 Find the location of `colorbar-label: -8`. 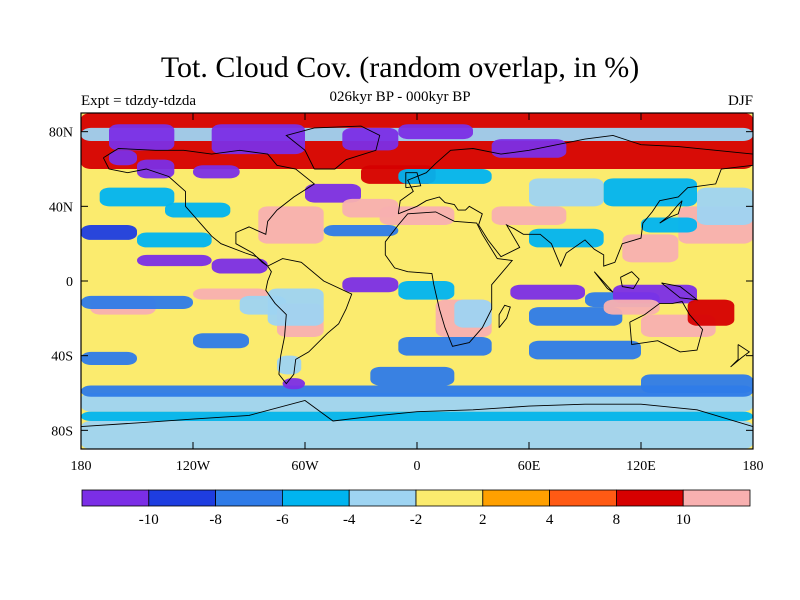

colorbar-label: -8 is located at coordinates (215, 520).